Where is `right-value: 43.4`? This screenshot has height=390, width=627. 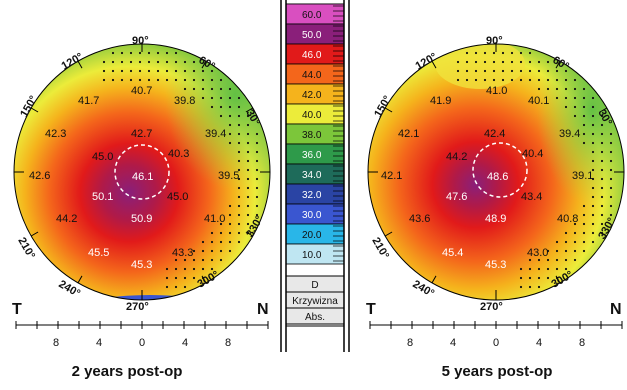 right-value: 43.4 is located at coordinates (531, 197).